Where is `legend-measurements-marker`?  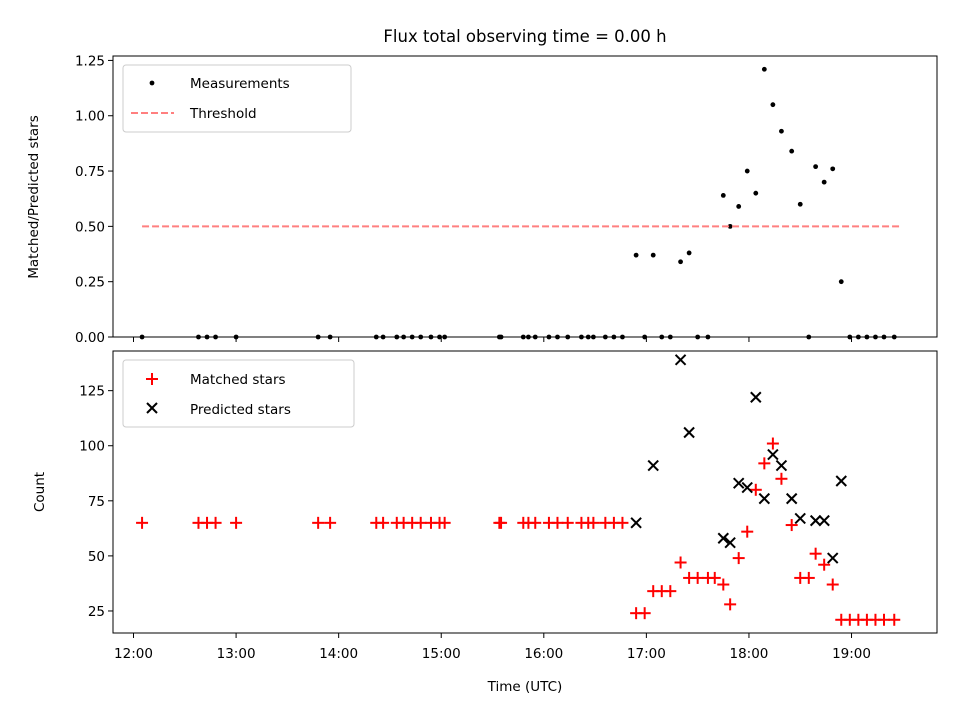 legend-measurements-marker is located at coordinates (152, 83).